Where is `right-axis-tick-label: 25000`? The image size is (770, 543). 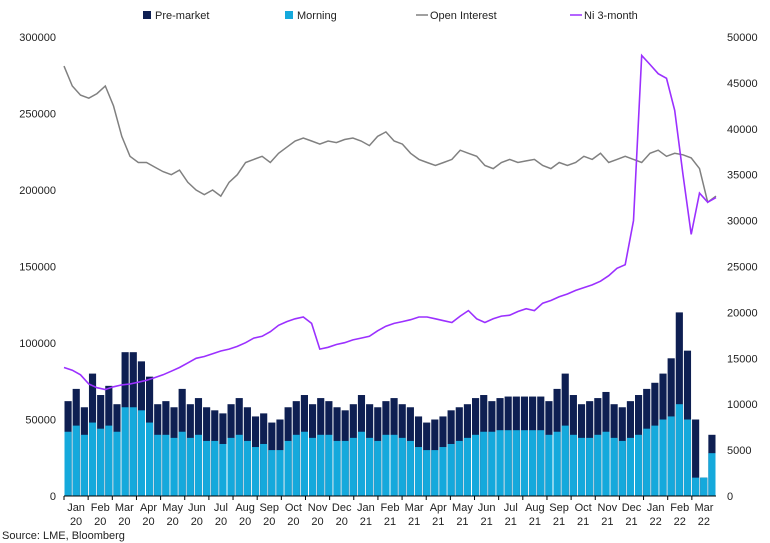
right-axis-tick-label: 25000 is located at coordinates (742, 268).